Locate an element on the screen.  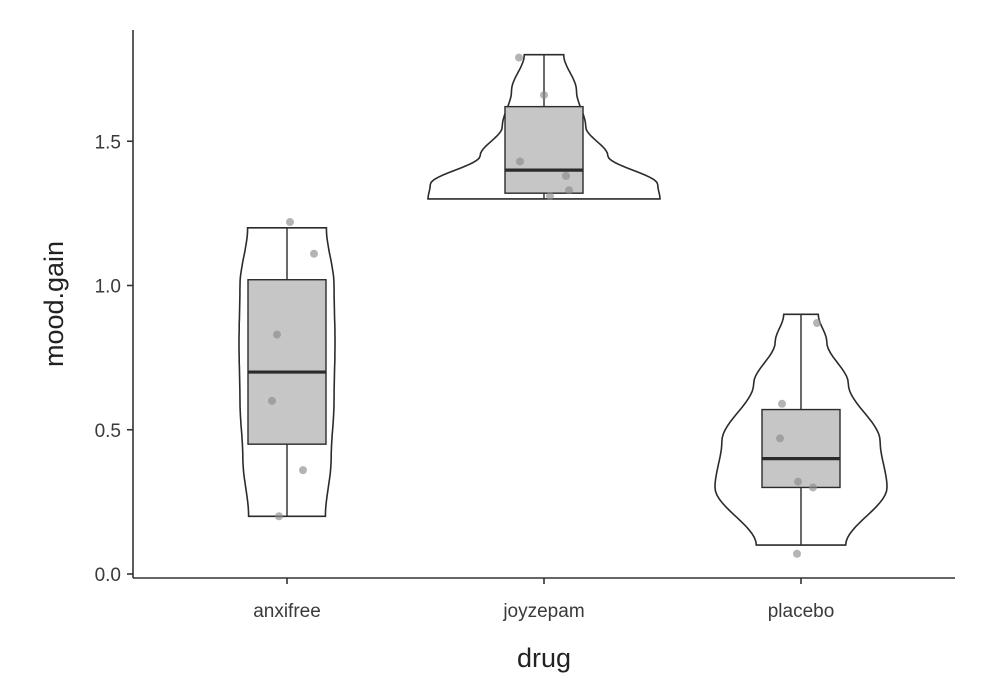
group-anxifree is located at coordinates (287, 369).